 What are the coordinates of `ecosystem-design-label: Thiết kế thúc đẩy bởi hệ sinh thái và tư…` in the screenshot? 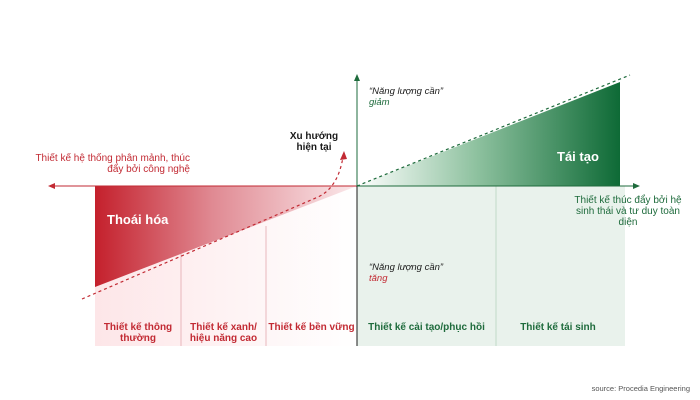 It's located at (628, 212).